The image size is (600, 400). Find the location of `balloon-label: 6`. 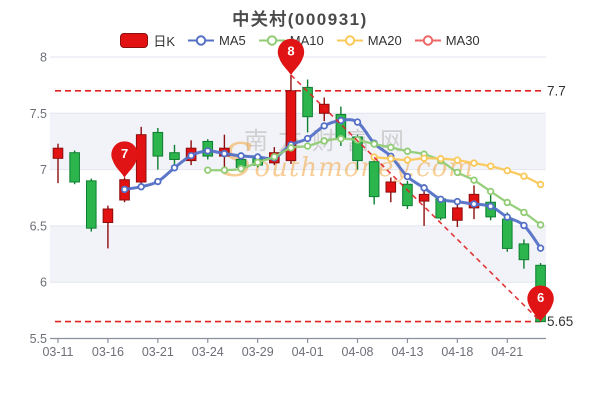

balloon-label: 6 is located at coordinates (540, 297).